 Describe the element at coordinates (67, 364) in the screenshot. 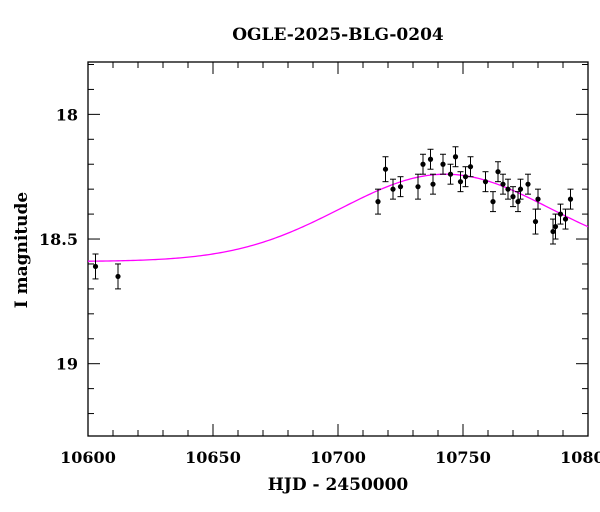

I see `y-tick-label: 19` at that location.